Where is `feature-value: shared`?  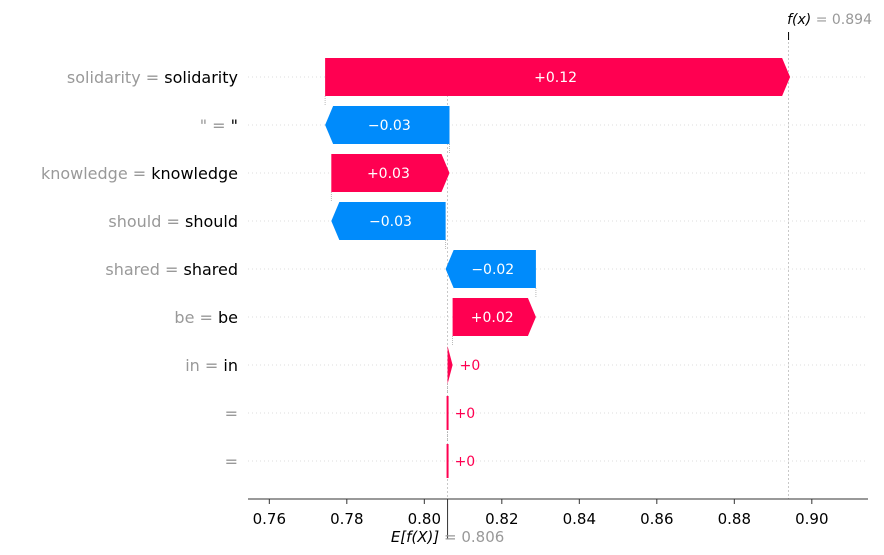 feature-value: shared is located at coordinates (210, 269).